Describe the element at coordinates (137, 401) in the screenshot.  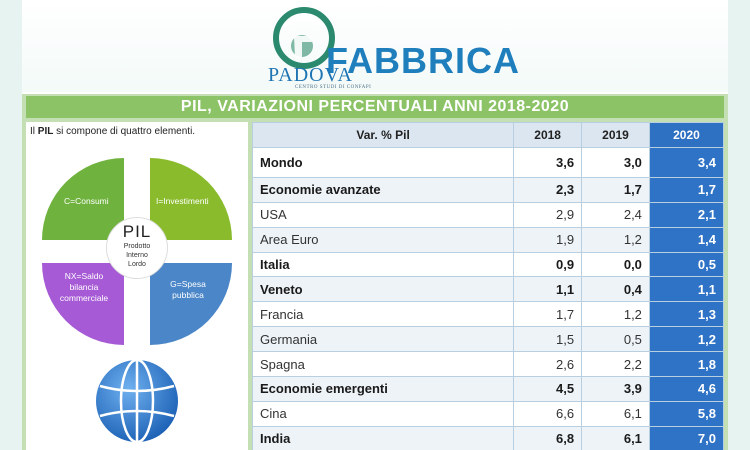
I see `globe-icon` at that location.